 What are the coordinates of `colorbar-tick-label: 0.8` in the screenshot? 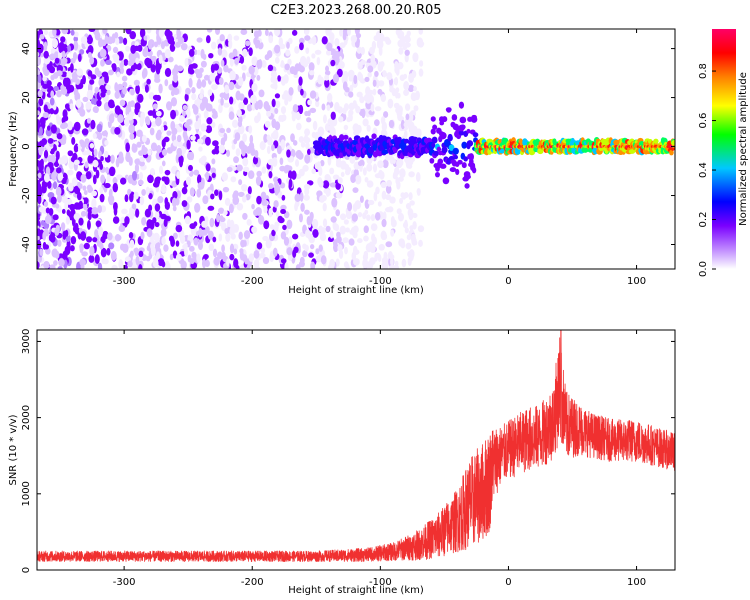 It's located at (703, 71).